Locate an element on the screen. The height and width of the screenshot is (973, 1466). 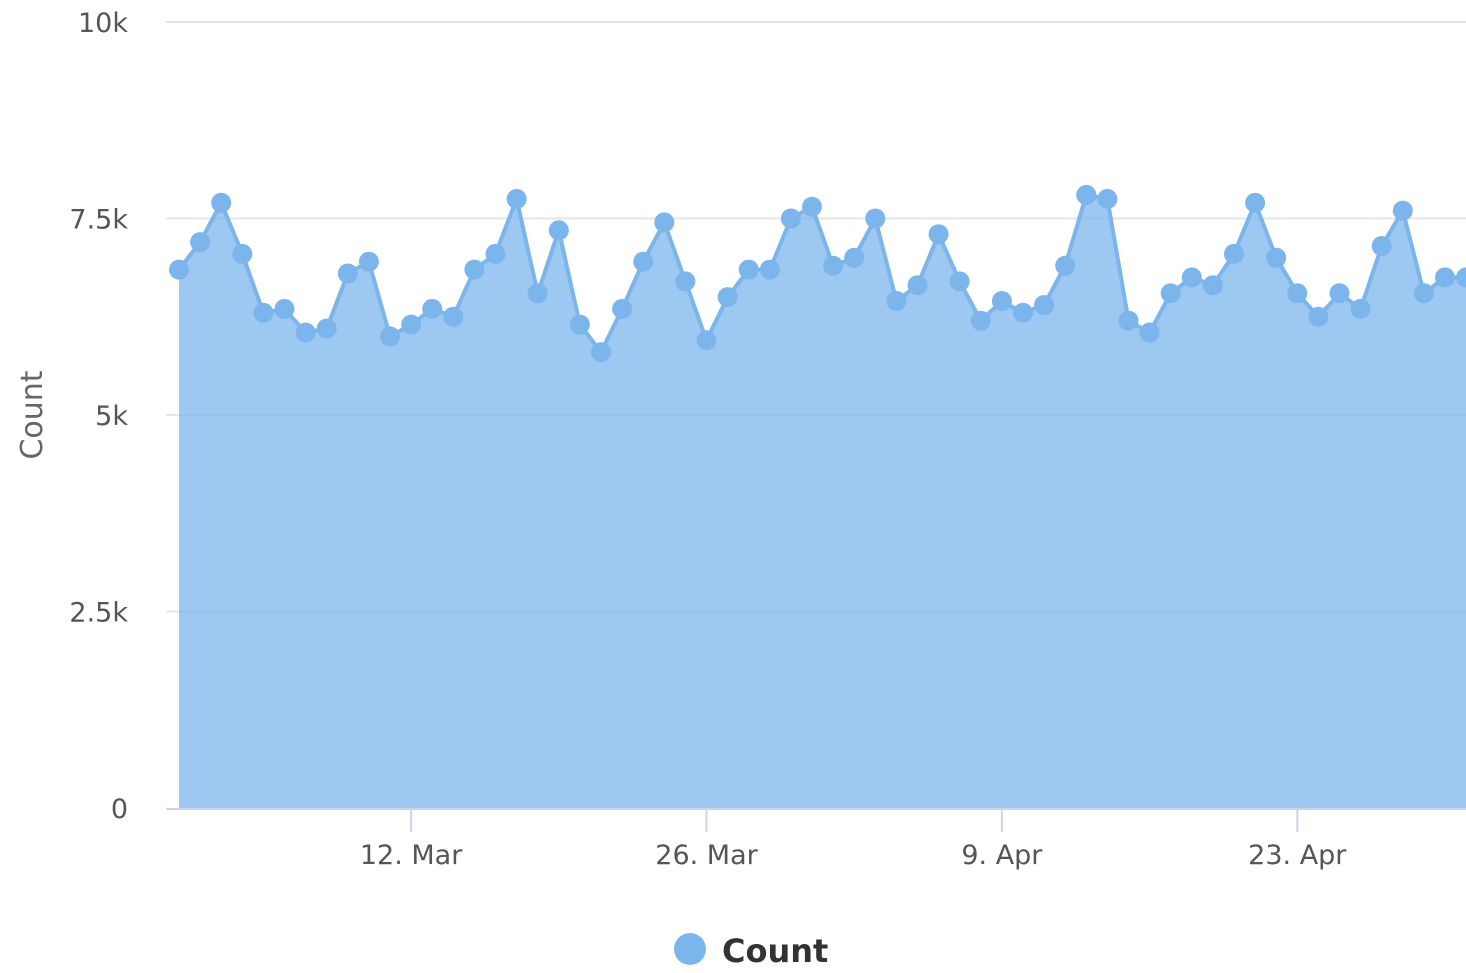
y-tick-label-3: 7.5k is located at coordinates (98, 220).